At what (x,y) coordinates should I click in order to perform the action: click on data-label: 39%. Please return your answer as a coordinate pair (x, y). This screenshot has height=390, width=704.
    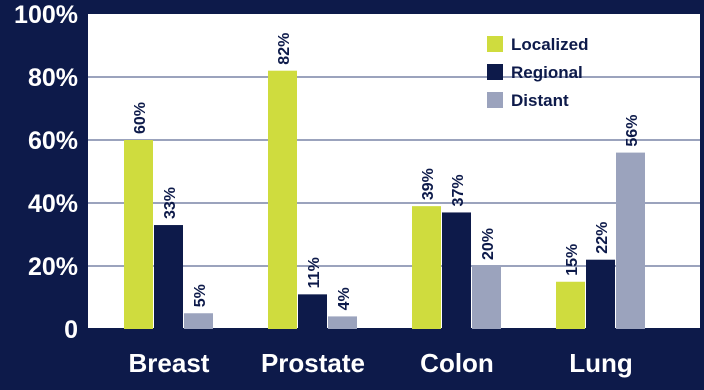
    Looking at the image, I should click on (428, 184).